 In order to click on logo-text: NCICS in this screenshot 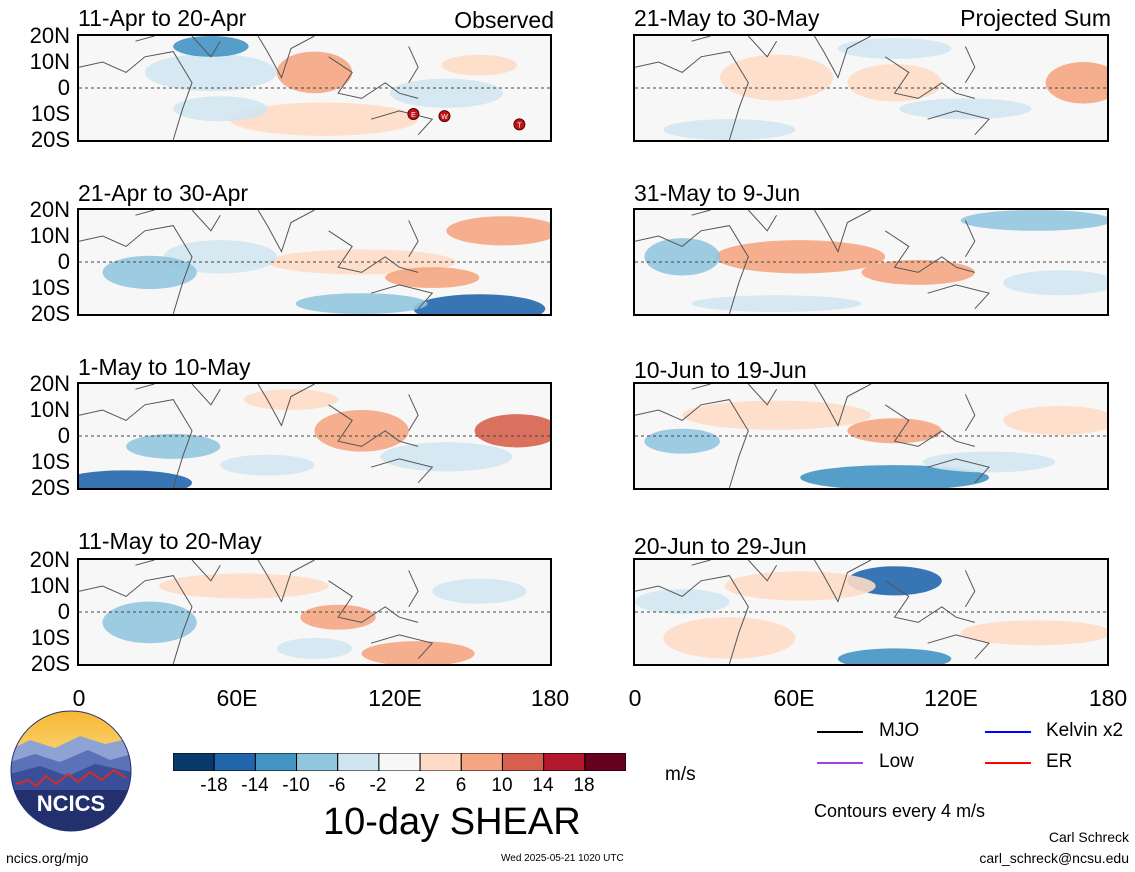, I will do `click(71, 803)`.